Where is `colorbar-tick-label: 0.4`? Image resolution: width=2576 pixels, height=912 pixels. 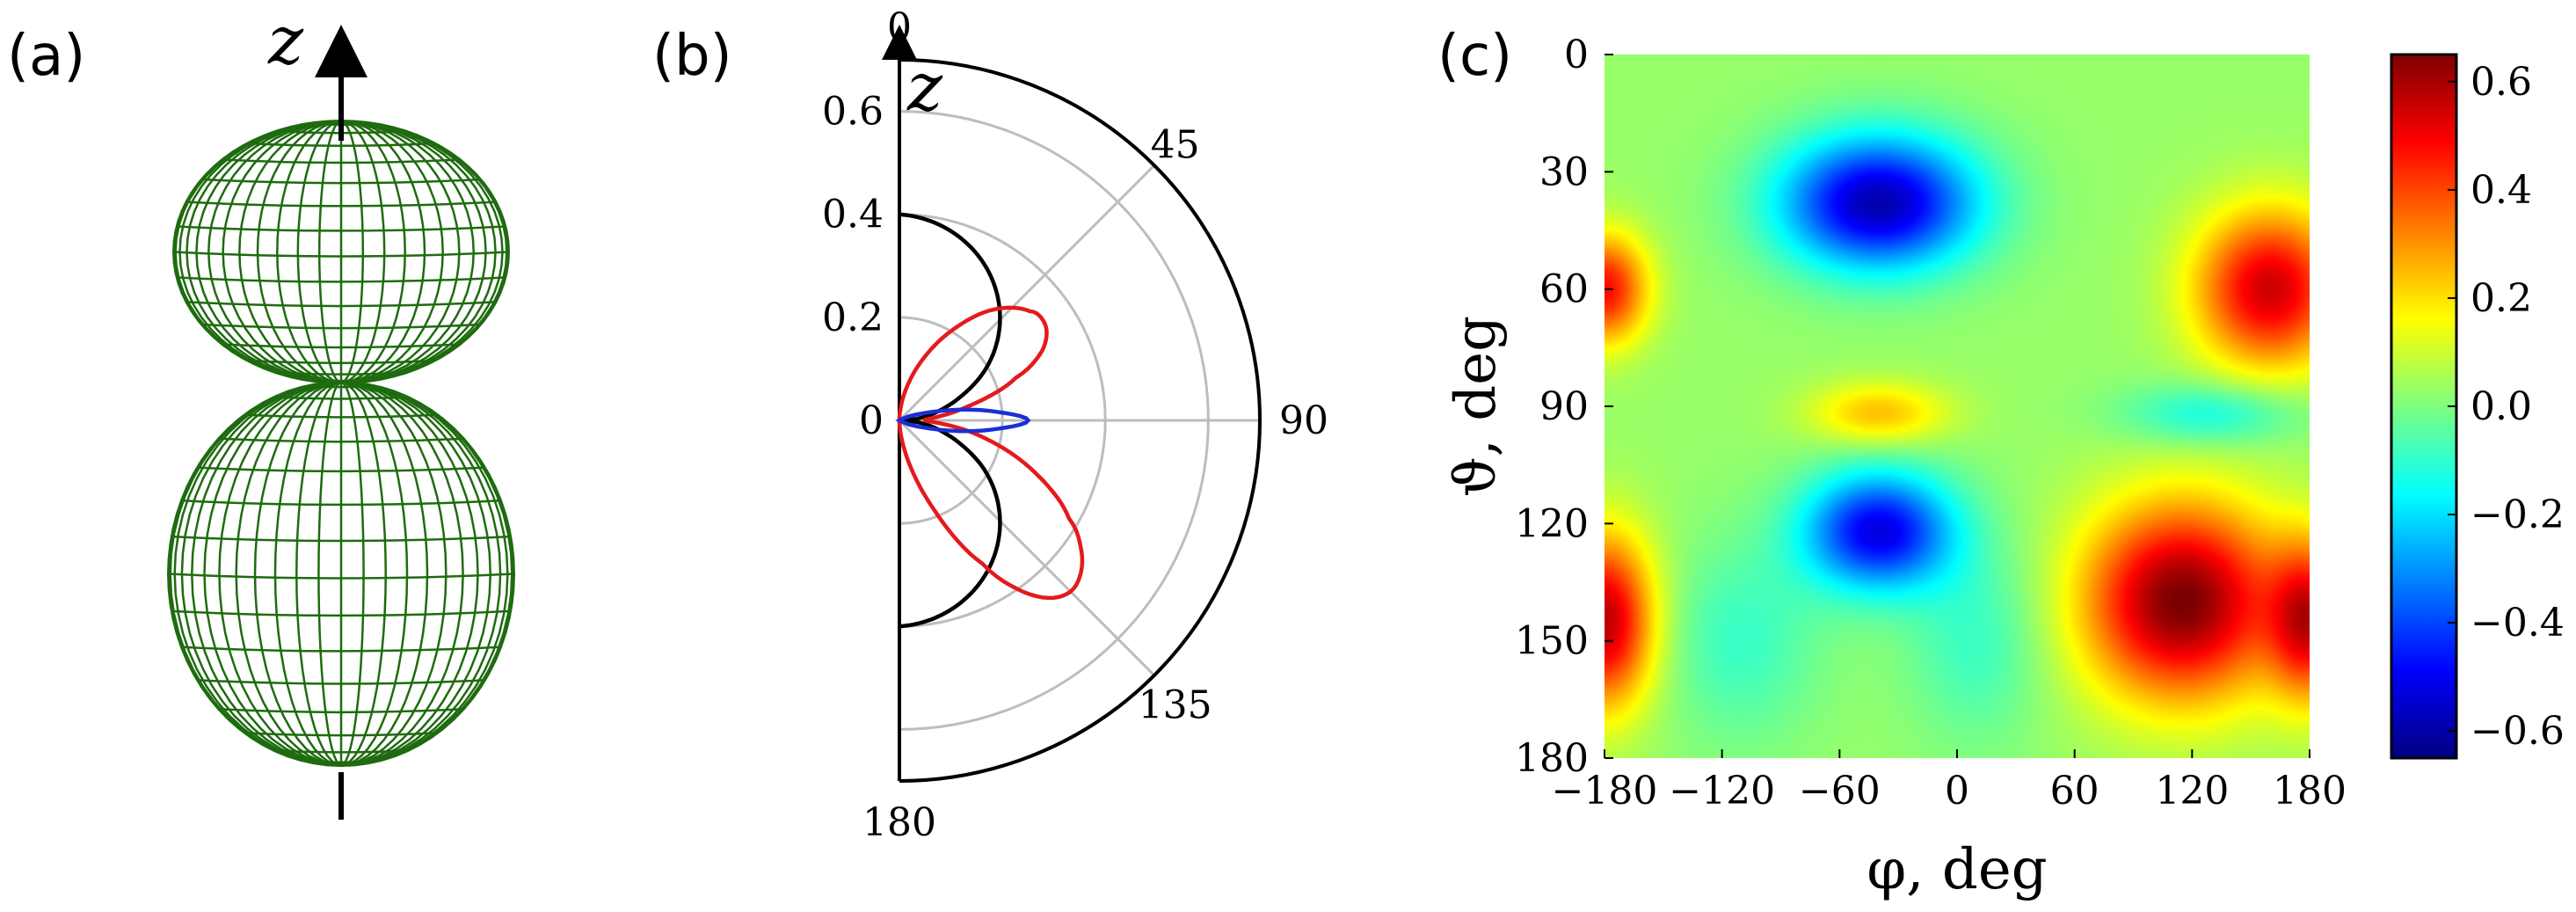 colorbar-tick-label: 0.4 is located at coordinates (2501, 190).